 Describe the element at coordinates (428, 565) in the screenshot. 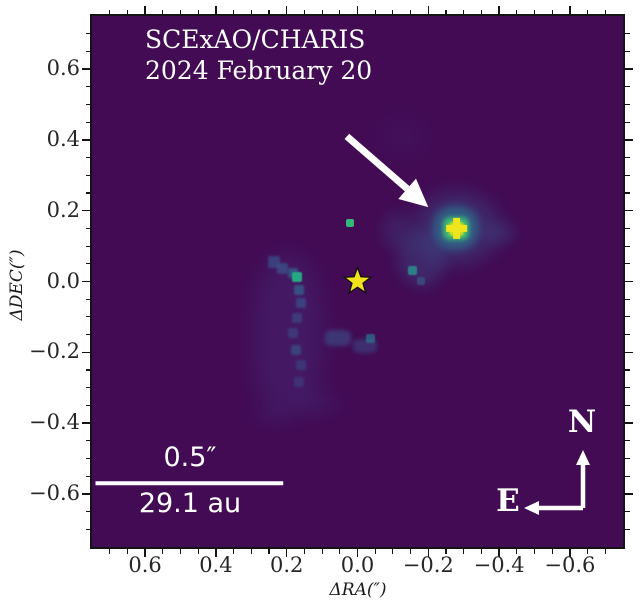

I see `x-tick-label: −0.2` at that location.